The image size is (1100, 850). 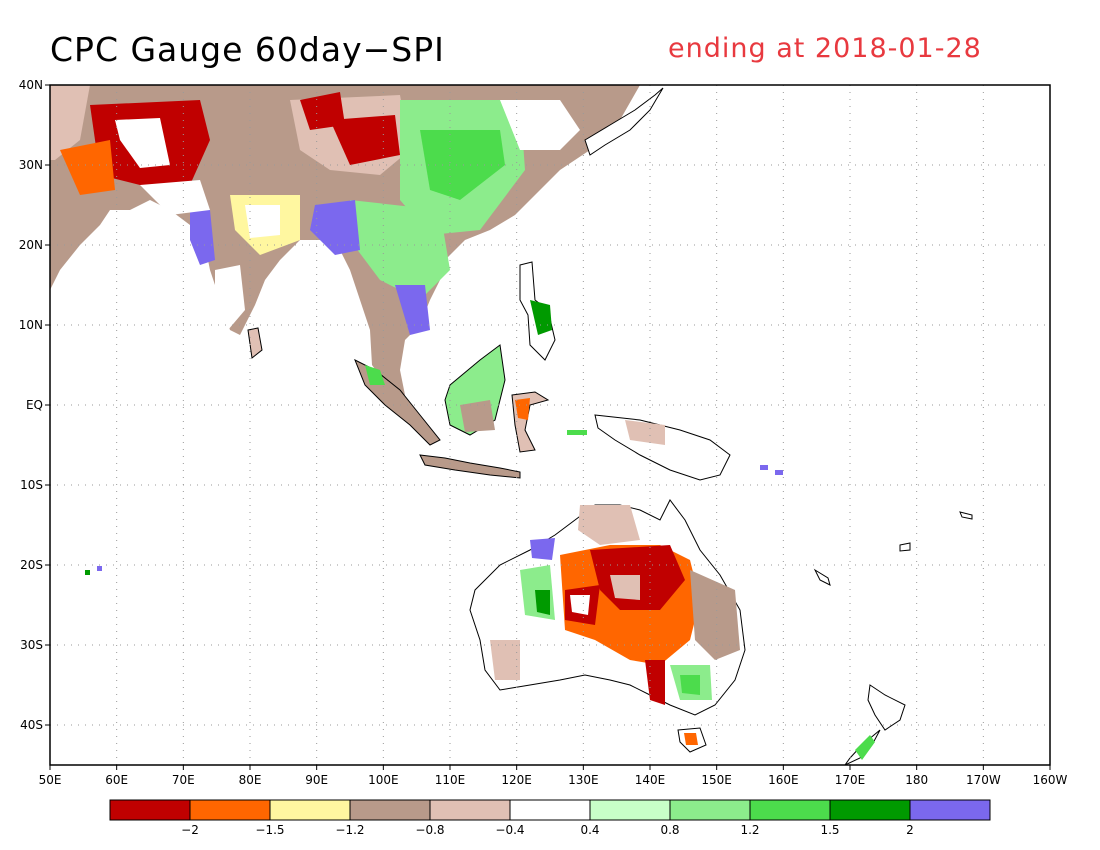 What do you see at coordinates (116, 780) in the screenshot?
I see `lon-tick-label: 60E` at bounding box center [116, 780].